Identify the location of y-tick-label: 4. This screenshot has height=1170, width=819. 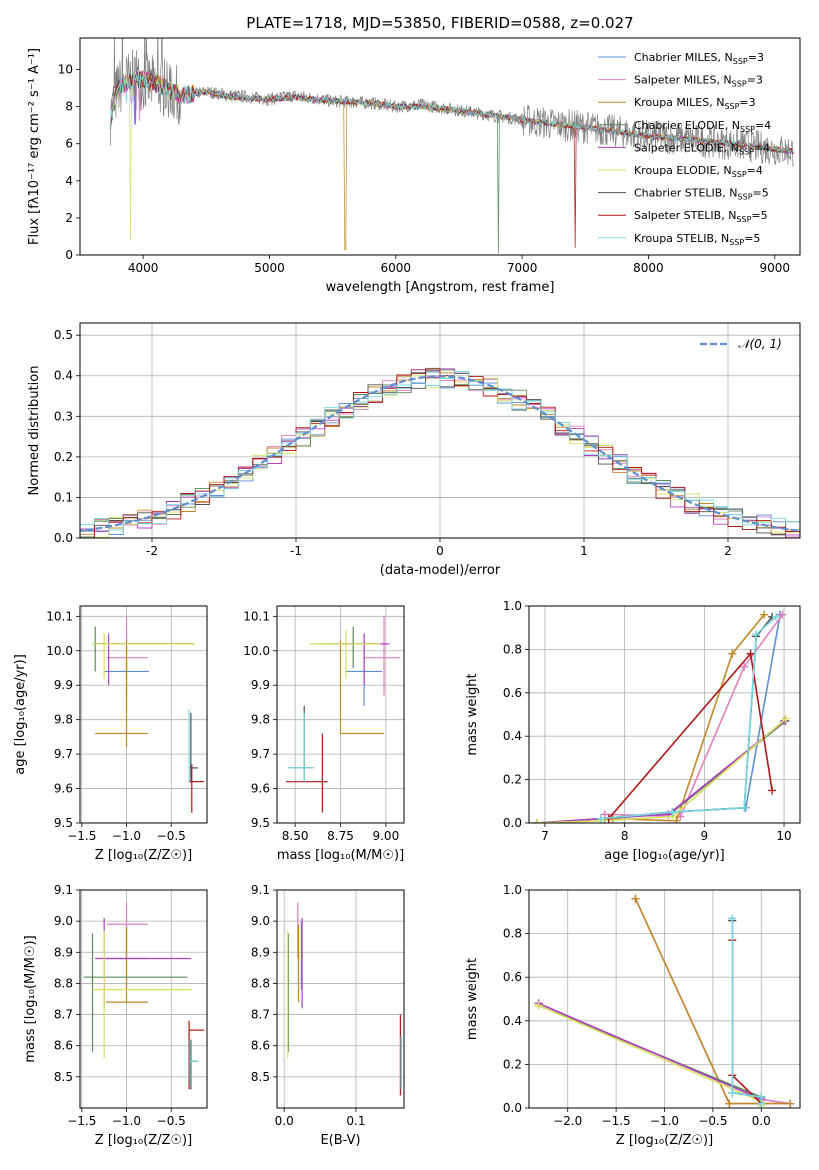
(69, 181).